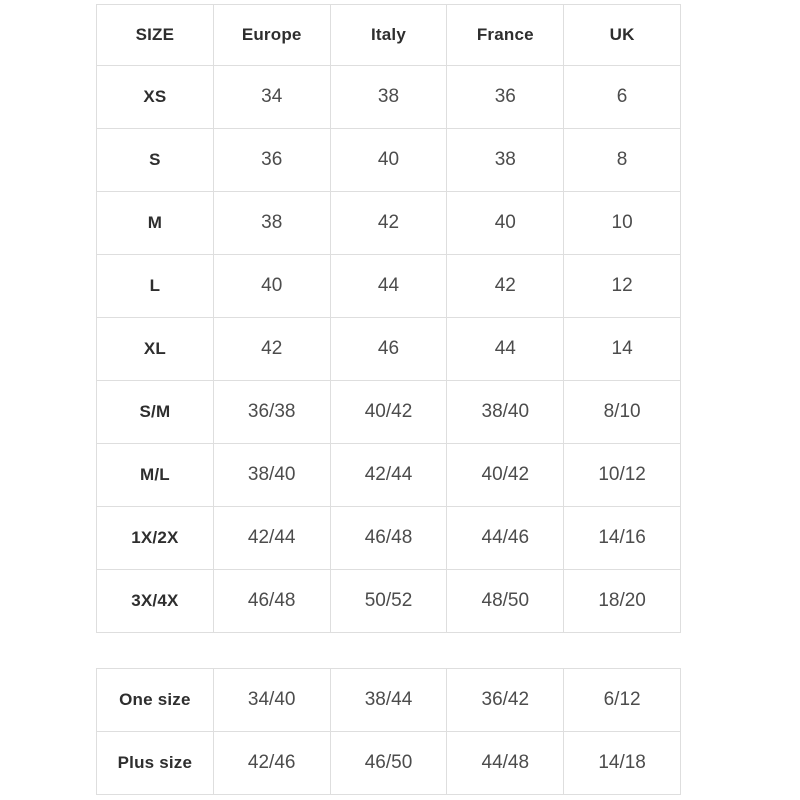 The width and height of the screenshot is (800, 800). What do you see at coordinates (505, 700) in the screenshot?
I see `size-value-cell: 36/42` at bounding box center [505, 700].